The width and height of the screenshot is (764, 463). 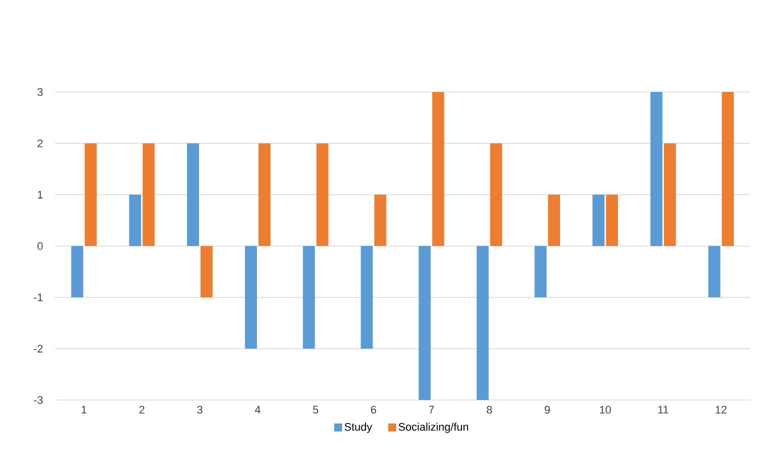 What do you see at coordinates (84, 410) in the screenshot?
I see `x-tick-label: 1` at bounding box center [84, 410].